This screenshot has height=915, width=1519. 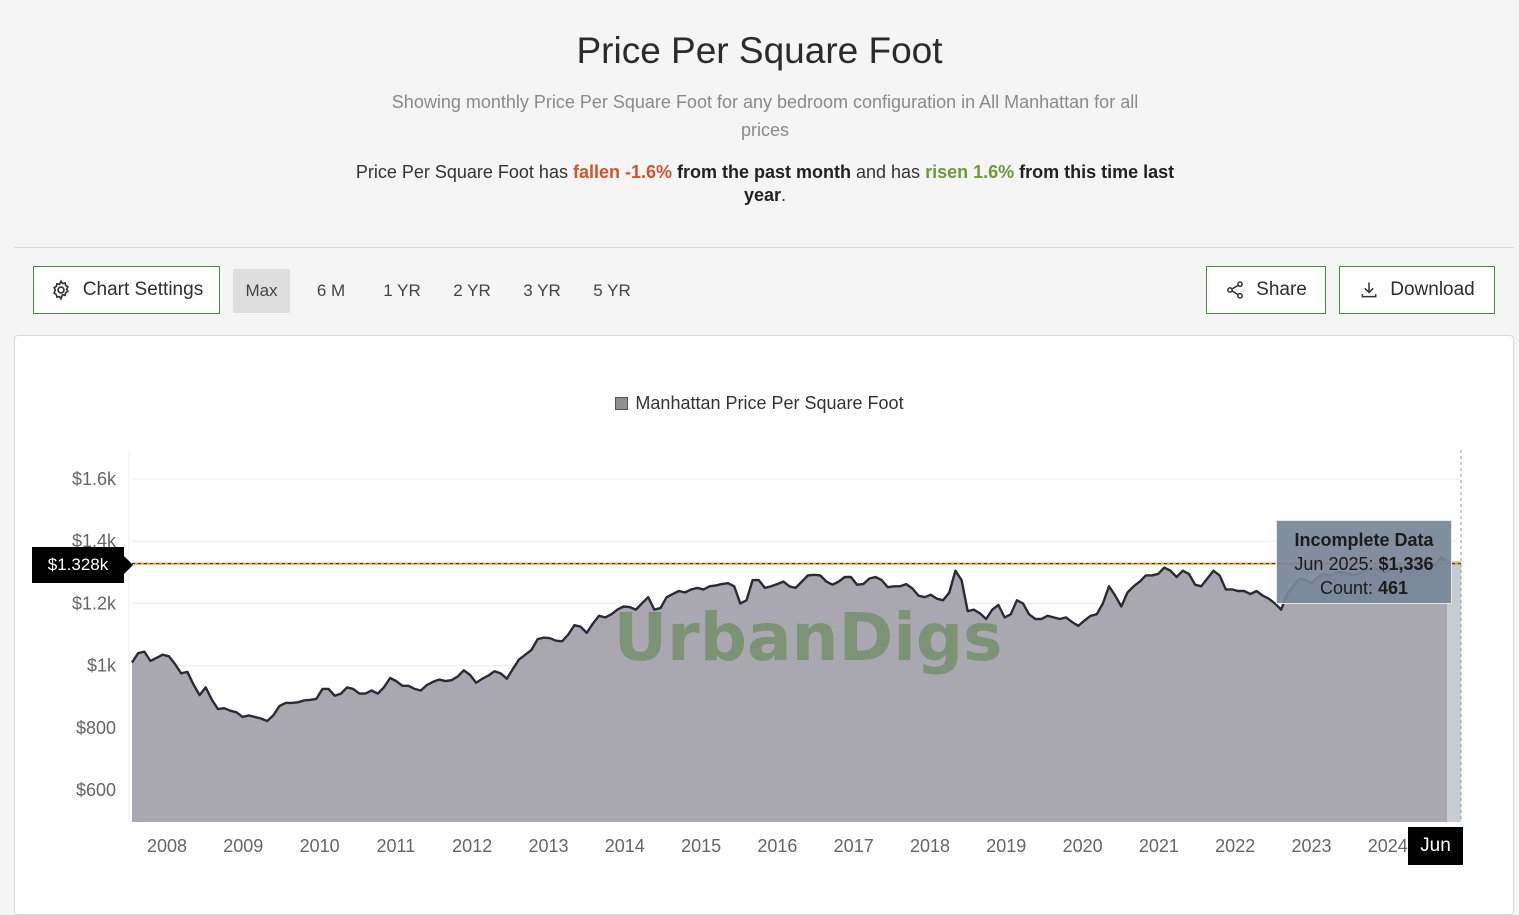 I want to click on chart-legend: Manhattan Price Per Square Foot, so click(x=759, y=403).